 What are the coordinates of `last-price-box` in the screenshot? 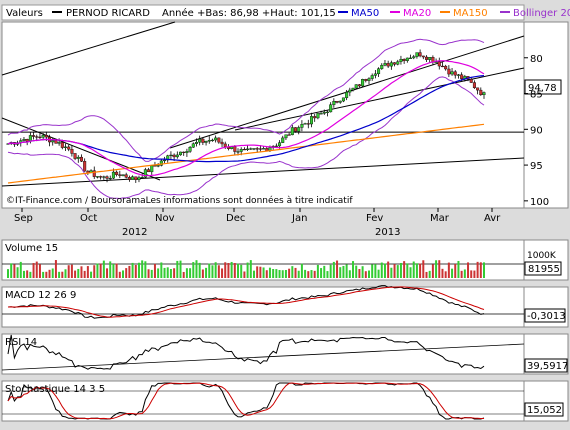 It's located at (543, 87).